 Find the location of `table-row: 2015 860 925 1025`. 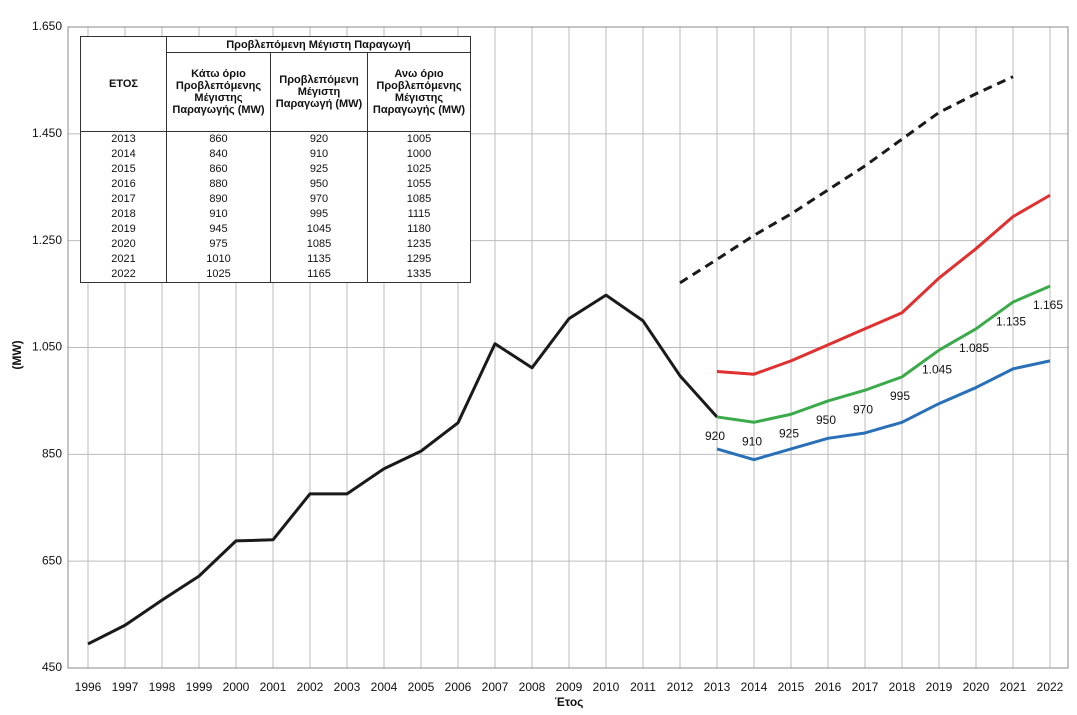

table-row: 2015 860 925 1025 is located at coordinates (275, 169).